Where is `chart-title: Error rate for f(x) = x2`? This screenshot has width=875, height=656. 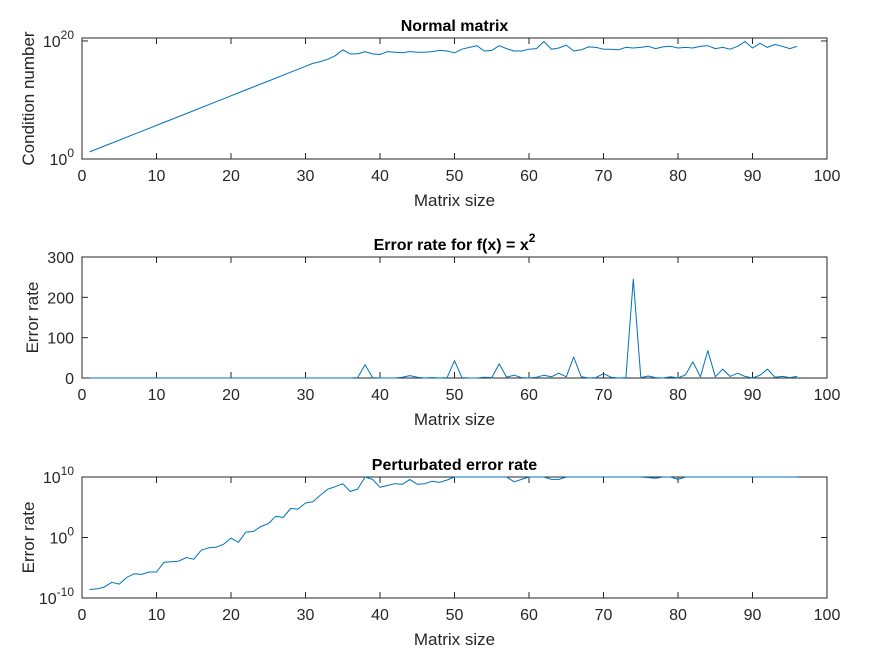 chart-title: Error rate for f(x) = x2 is located at coordinates (455, 242).